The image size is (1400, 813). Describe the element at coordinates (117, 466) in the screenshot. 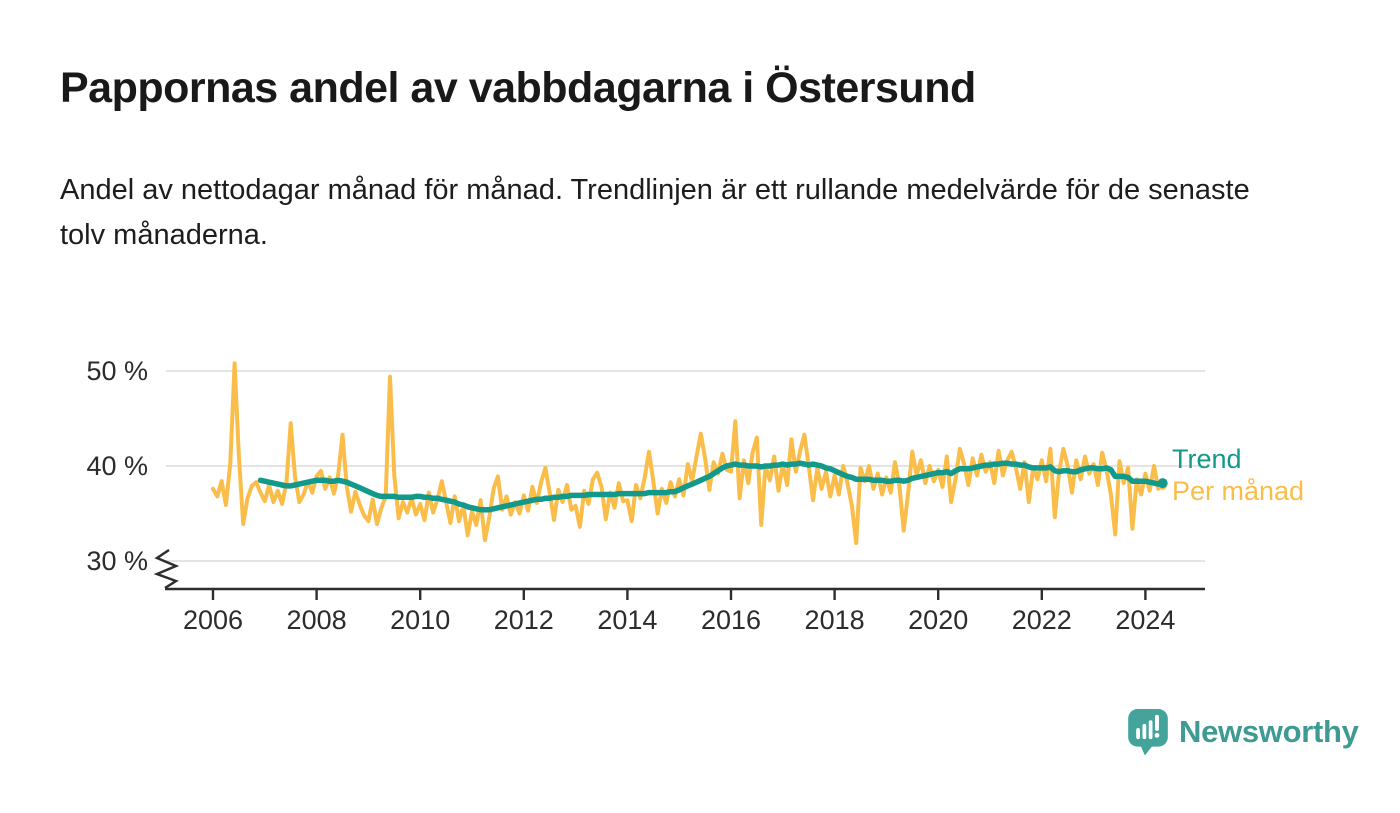

I see `y-axis-tick-label: 40 %` at that location.